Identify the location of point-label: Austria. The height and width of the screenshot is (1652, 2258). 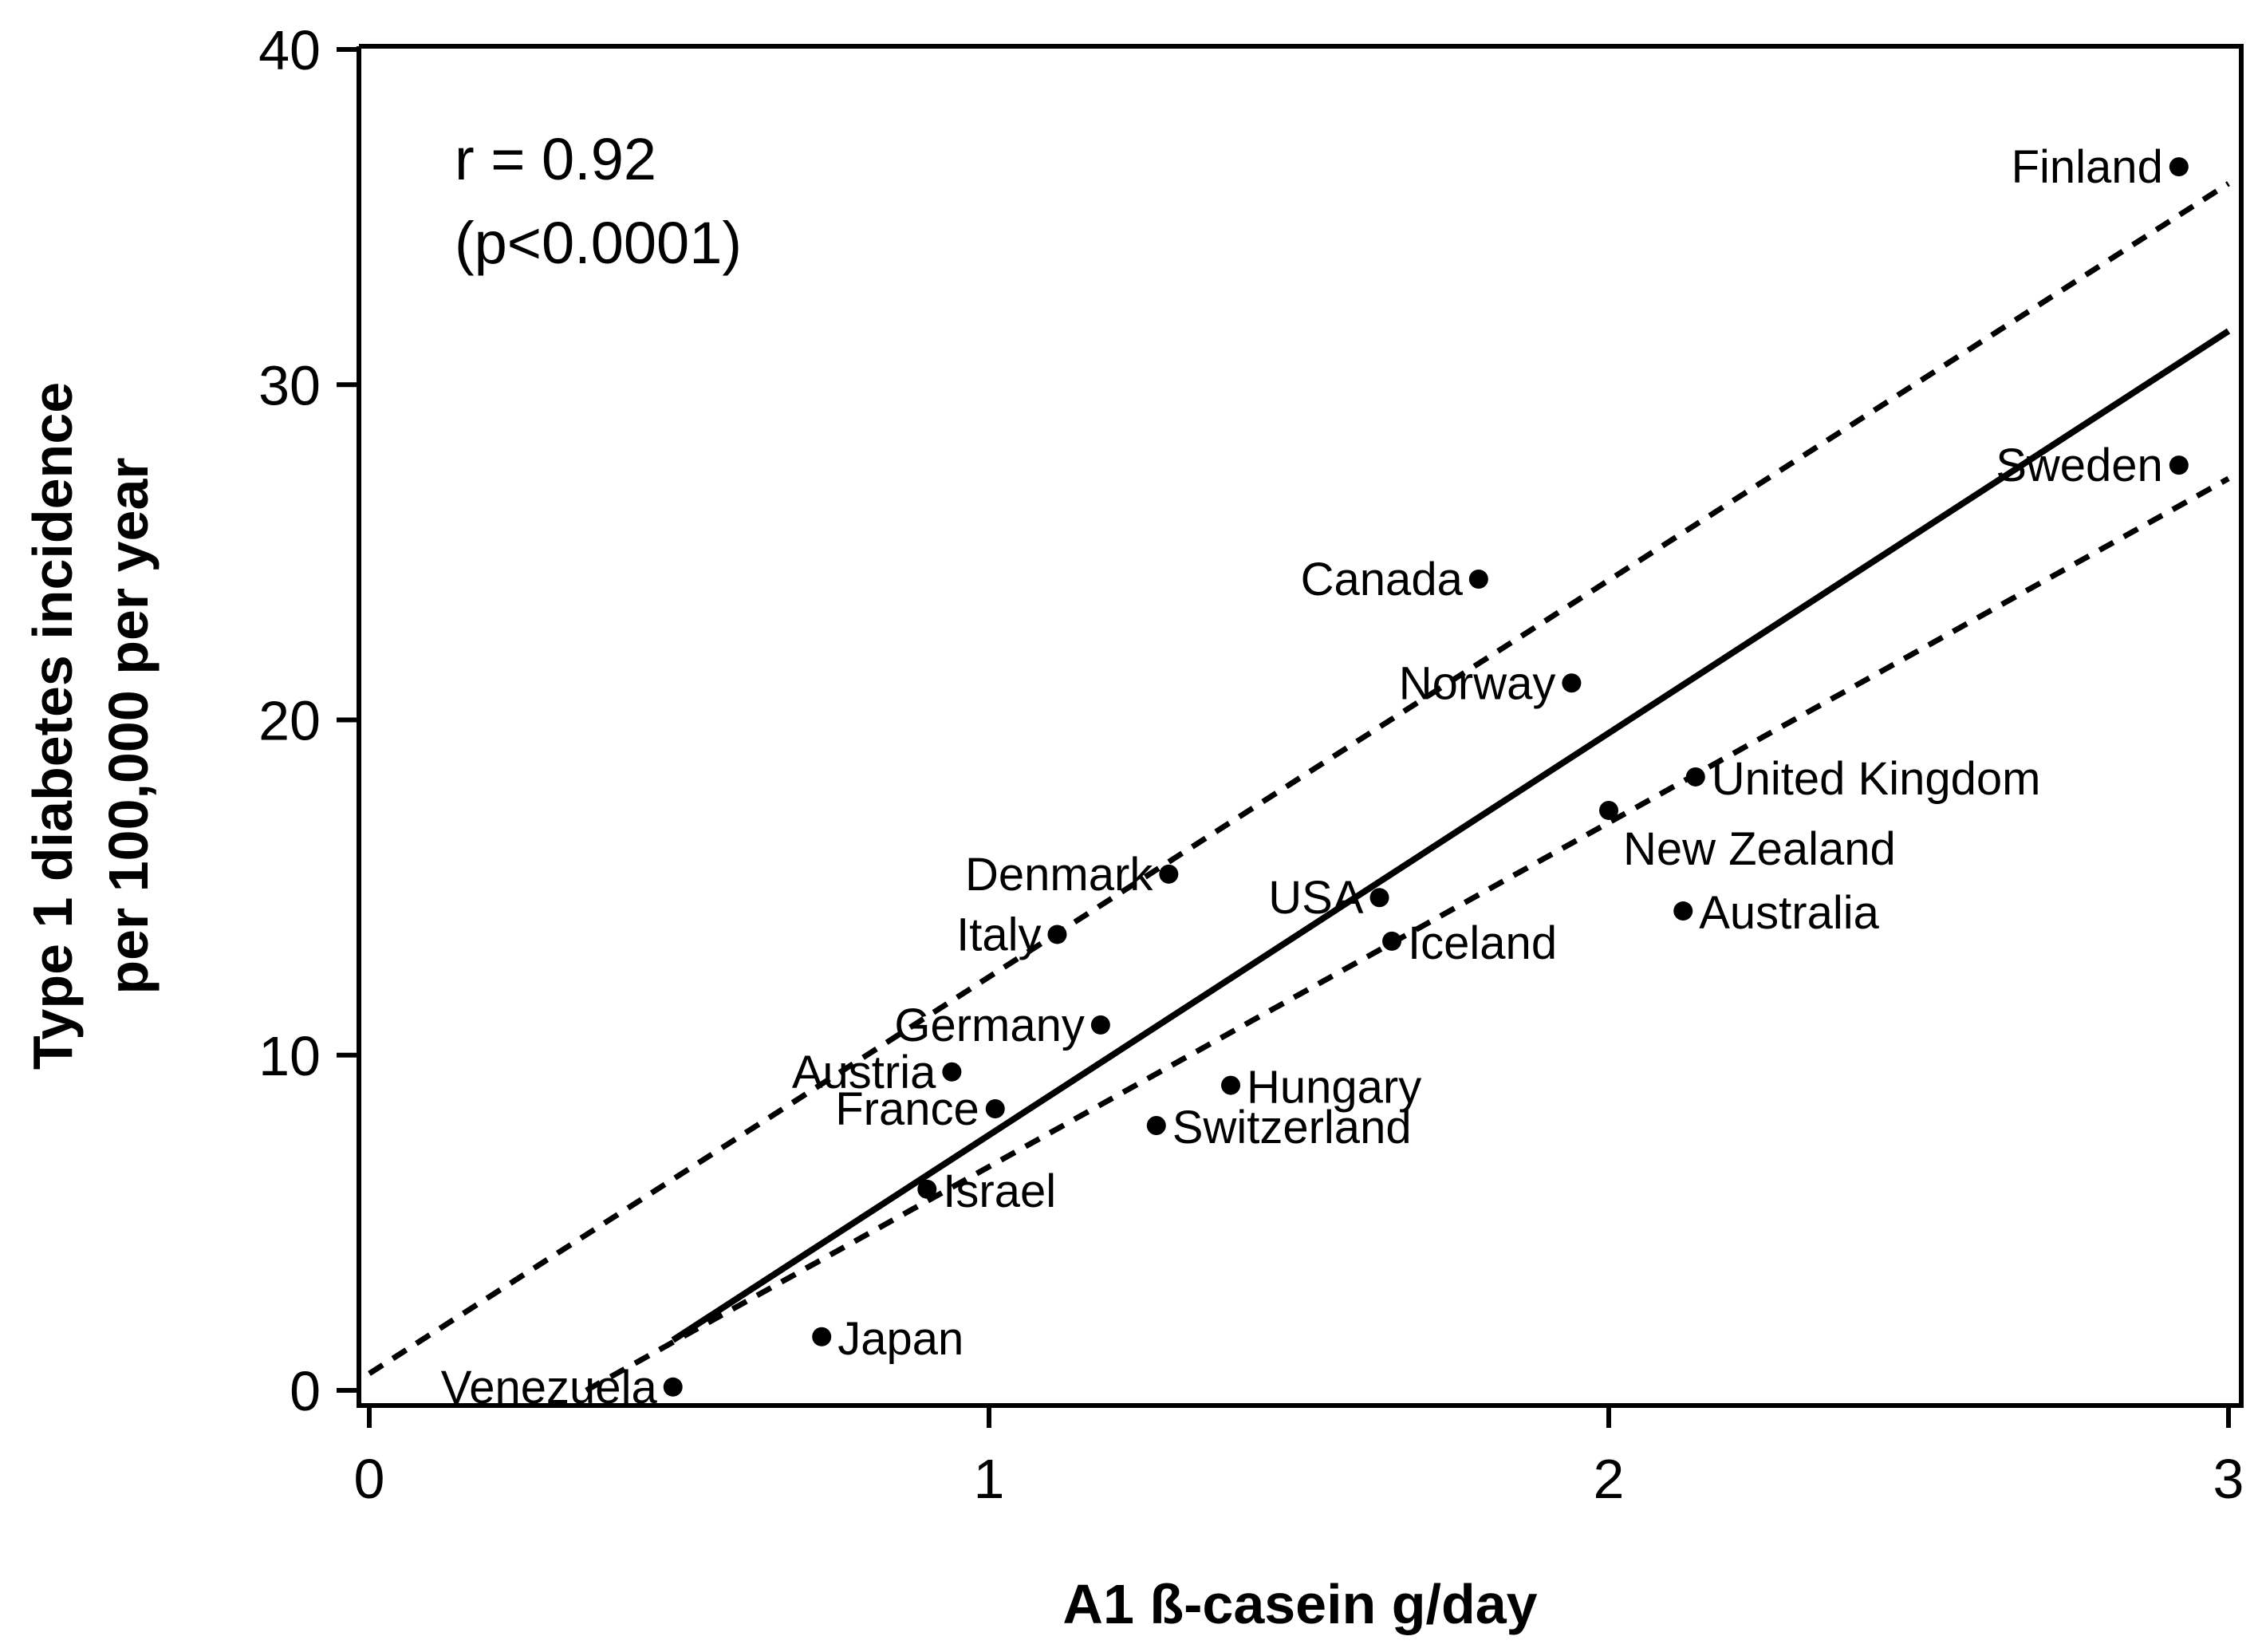
(864, 1072).